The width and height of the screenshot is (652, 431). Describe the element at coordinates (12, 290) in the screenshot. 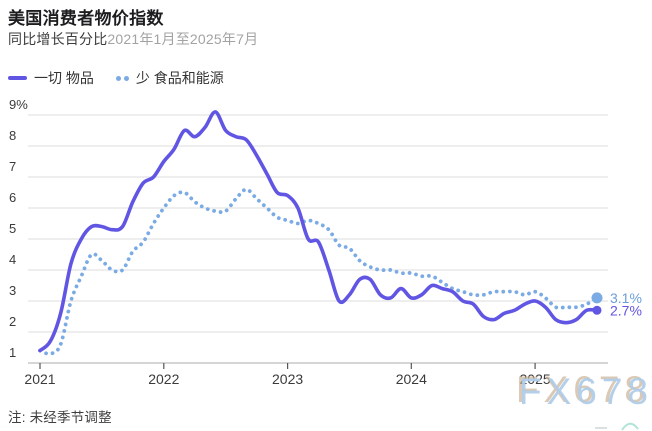

I see `y-axis-label: 3` at that location.